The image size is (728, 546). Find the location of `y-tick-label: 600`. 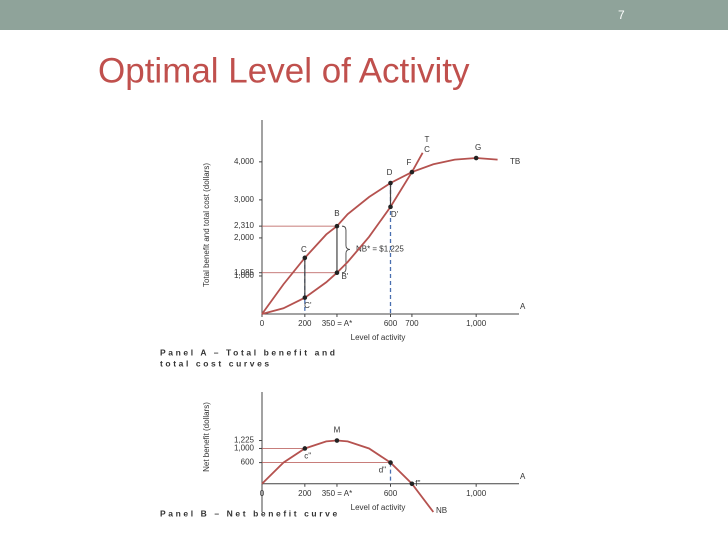

y-tick-label: 600 is located at coordinates (248, 462).